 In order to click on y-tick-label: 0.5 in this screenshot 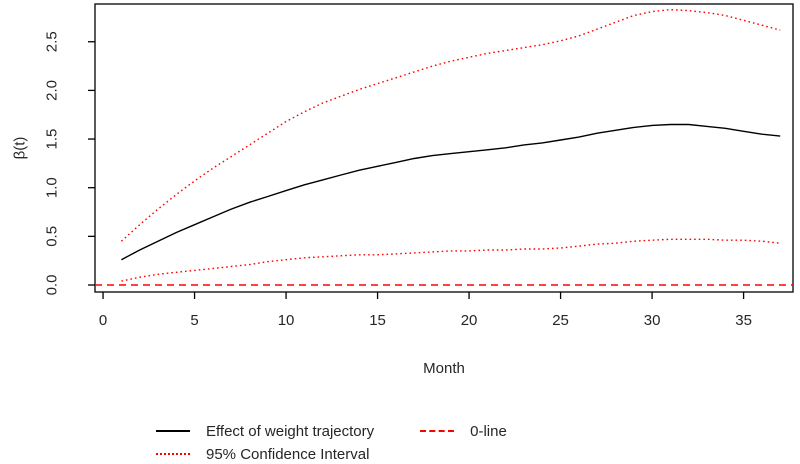, I will do `click(52, 236)`.